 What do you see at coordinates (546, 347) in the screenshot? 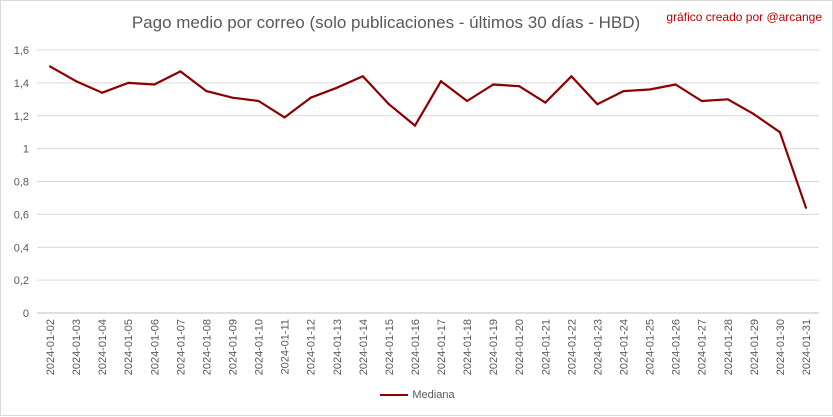
I see `x-tick-label: 2024-01-21` at bounding box center [546, 347].